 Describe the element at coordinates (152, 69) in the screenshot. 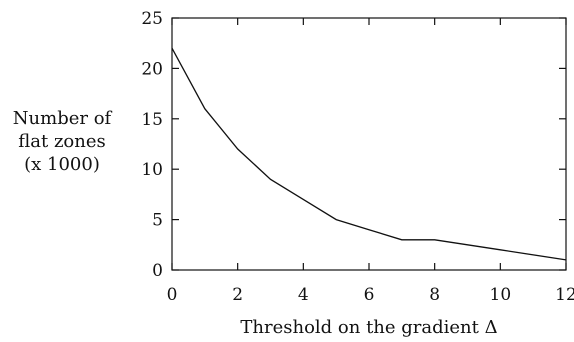

I see `y-tick-label: 20` at that location.